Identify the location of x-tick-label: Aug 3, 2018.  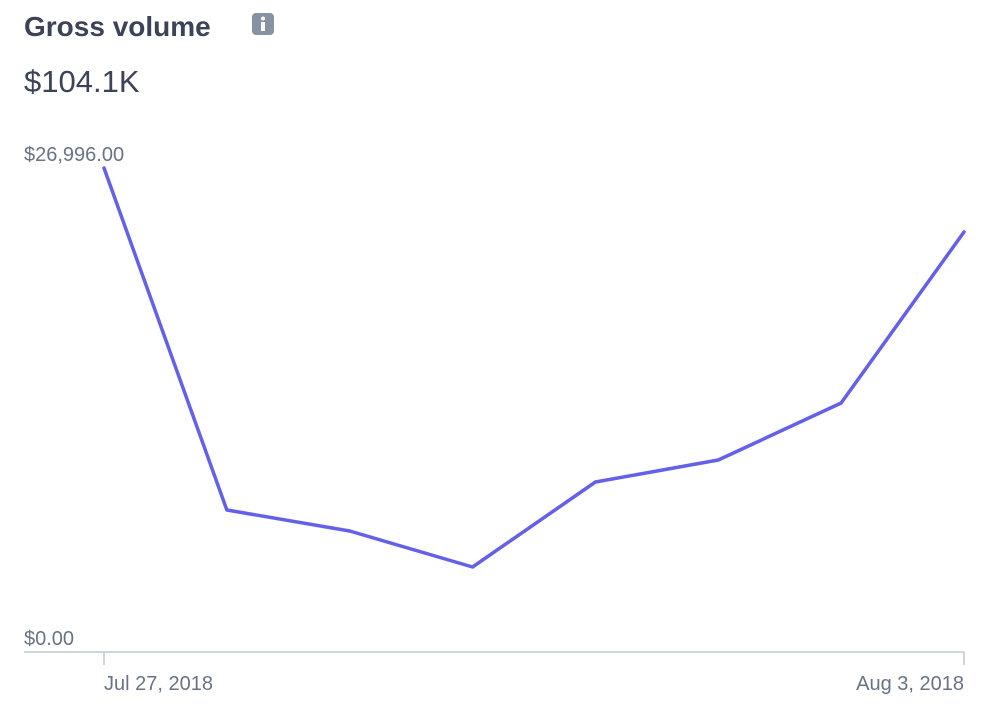
(910, 684).